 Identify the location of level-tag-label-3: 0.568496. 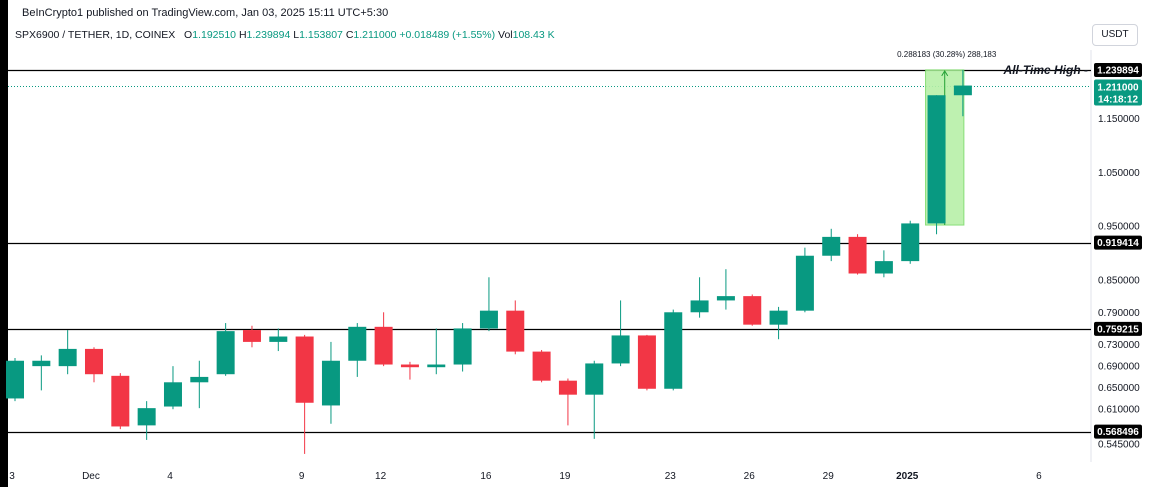
(1118, 432).